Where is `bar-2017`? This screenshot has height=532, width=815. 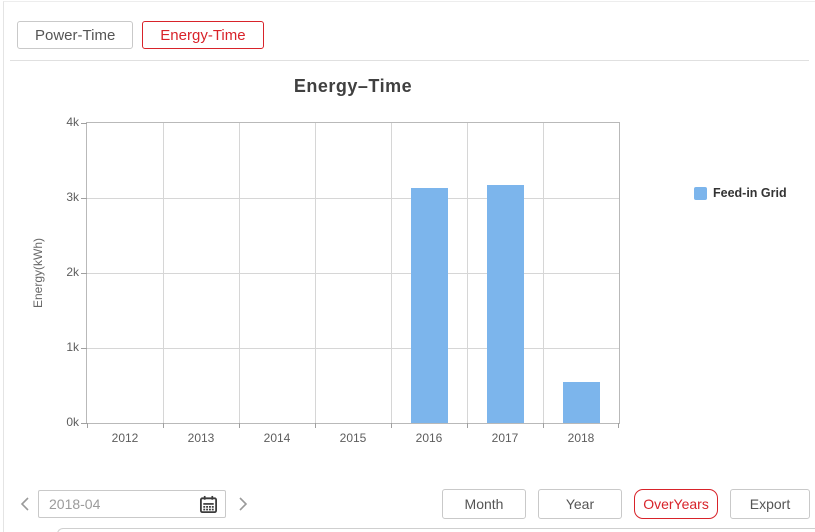
bar-2017 is located at coordinates (505, 303).